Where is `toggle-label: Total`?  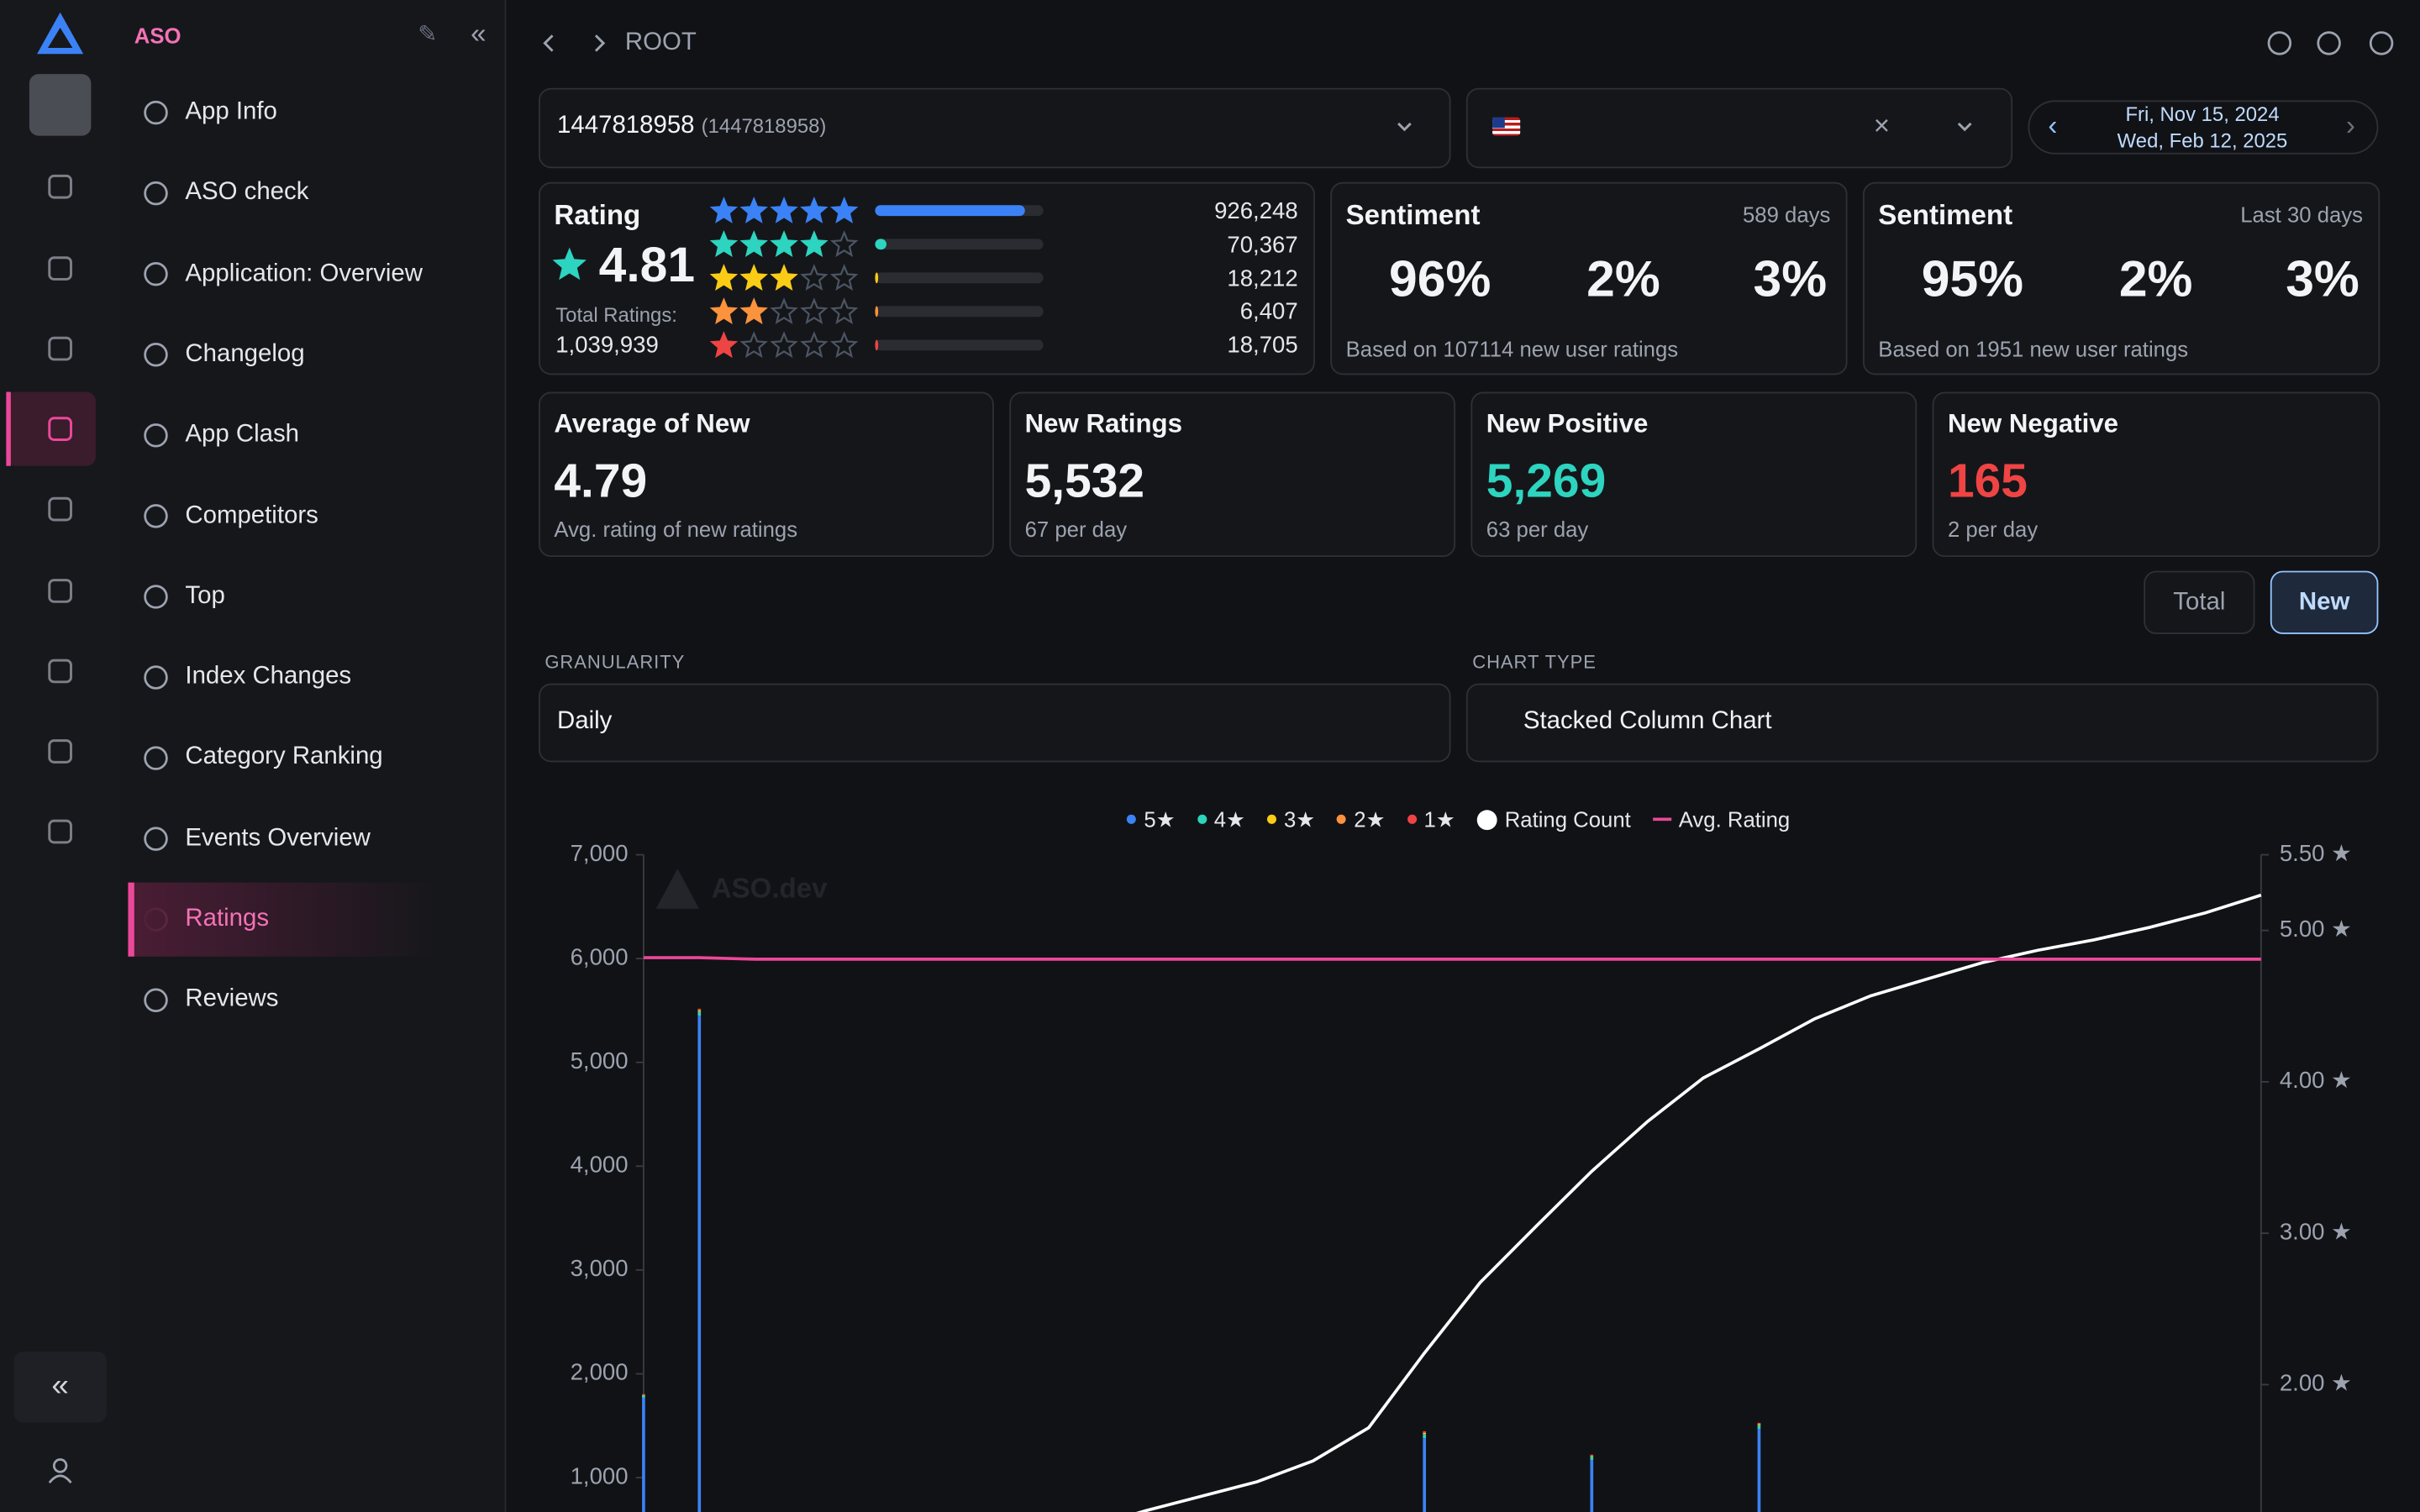 toggle-label: Total is located at coordinates (2200, 602).